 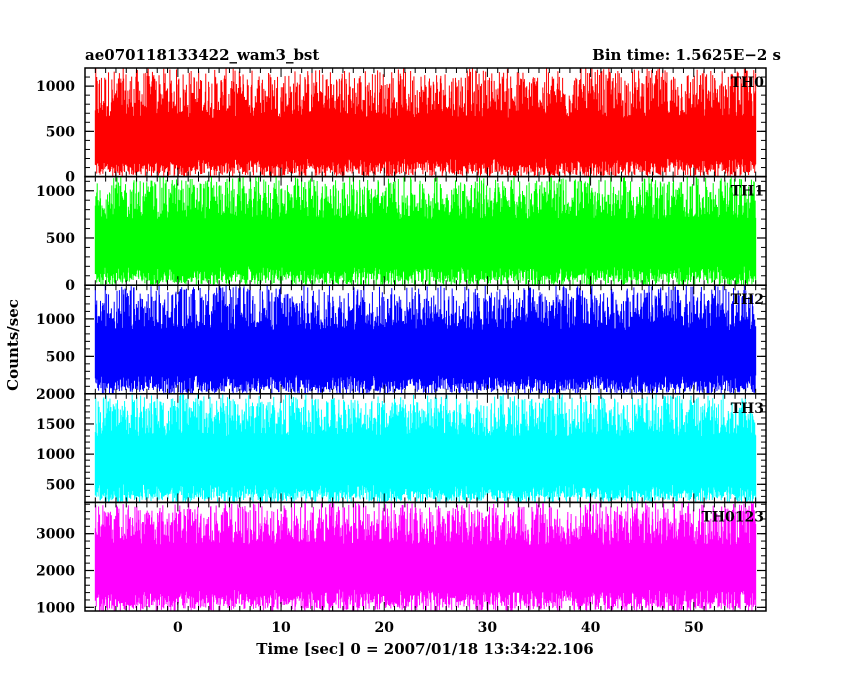 I want to click on series-th0-trace, so click(x=425, y=122).